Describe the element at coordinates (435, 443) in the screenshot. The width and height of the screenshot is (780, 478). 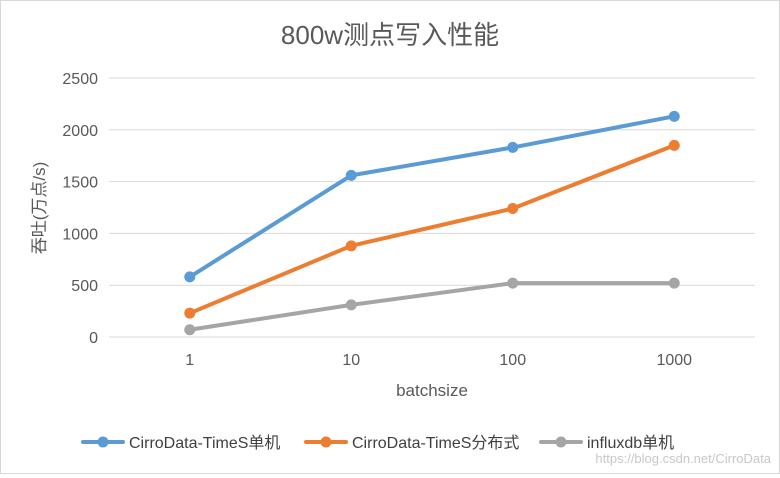
I see `legend-label: CirroData-TimeS分布式` at that location.